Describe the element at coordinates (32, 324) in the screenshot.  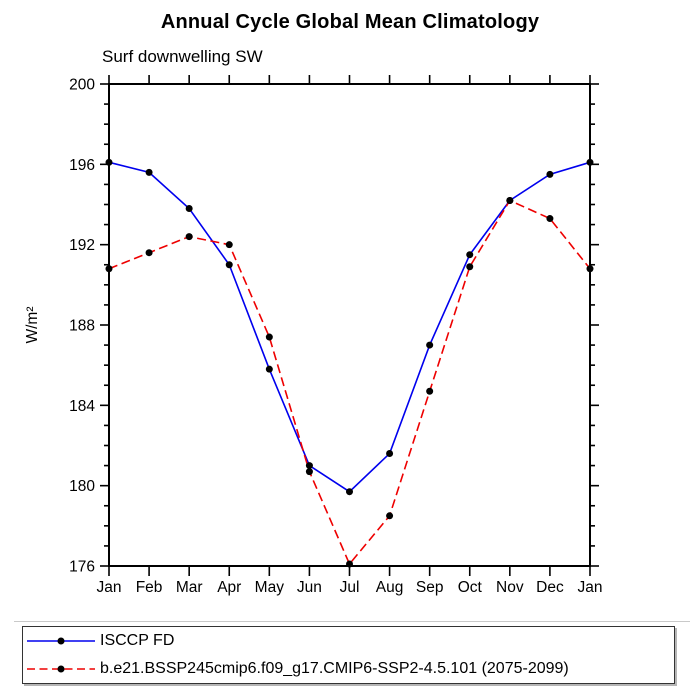
I see `y-axis-title: W/m²` at that location.